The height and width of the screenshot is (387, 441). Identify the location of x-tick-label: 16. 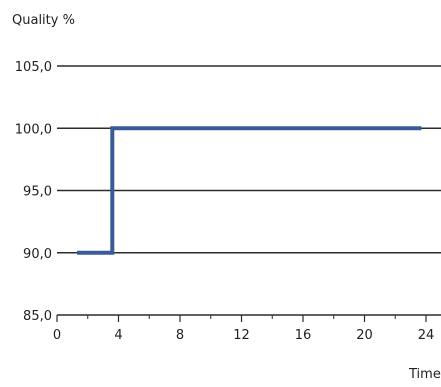
(303, 335).